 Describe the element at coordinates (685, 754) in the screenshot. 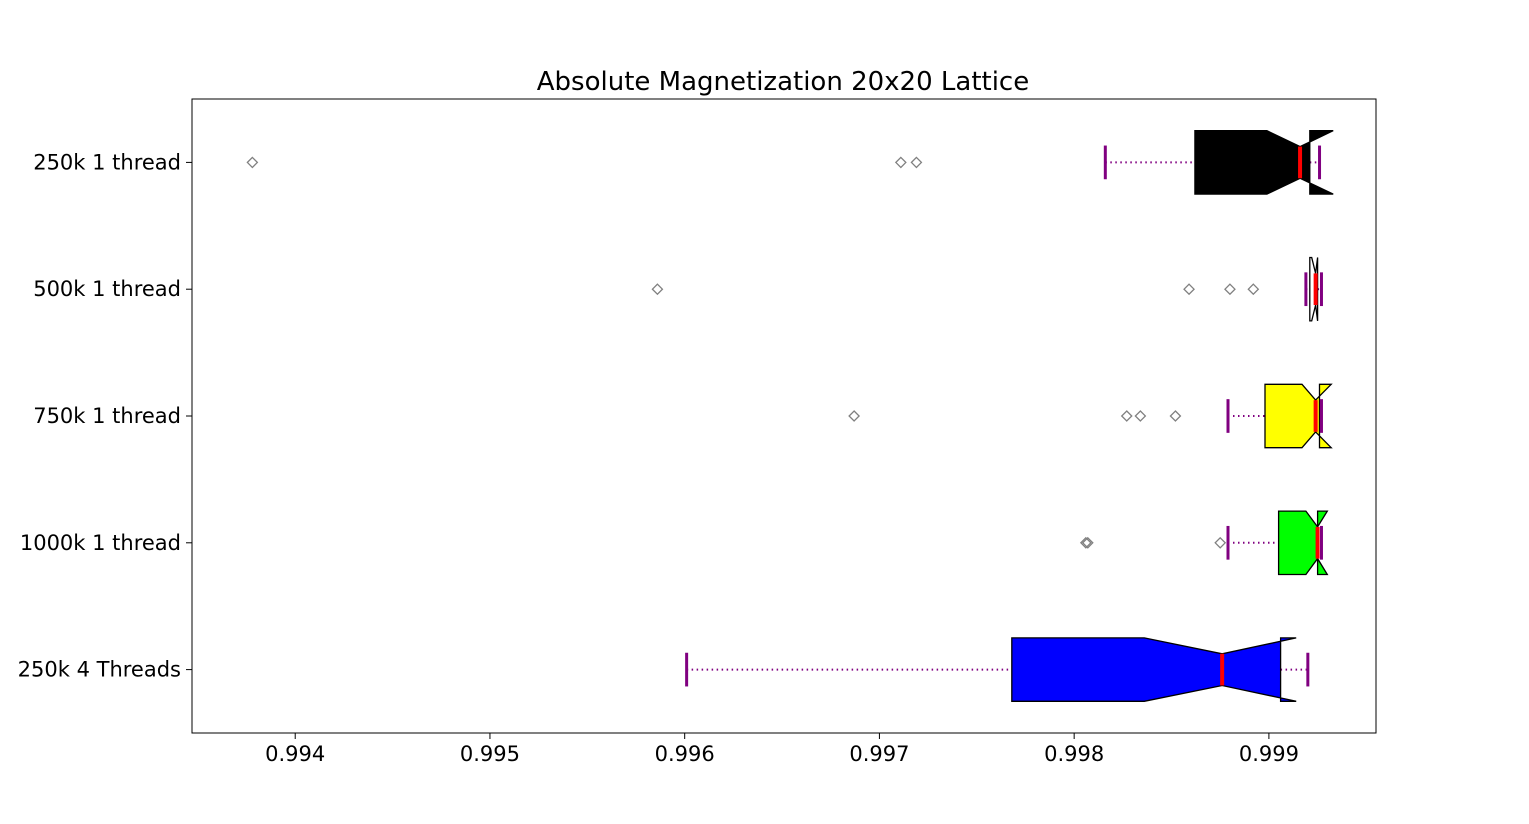

I see `x-tick-label: 0.996` at that location.